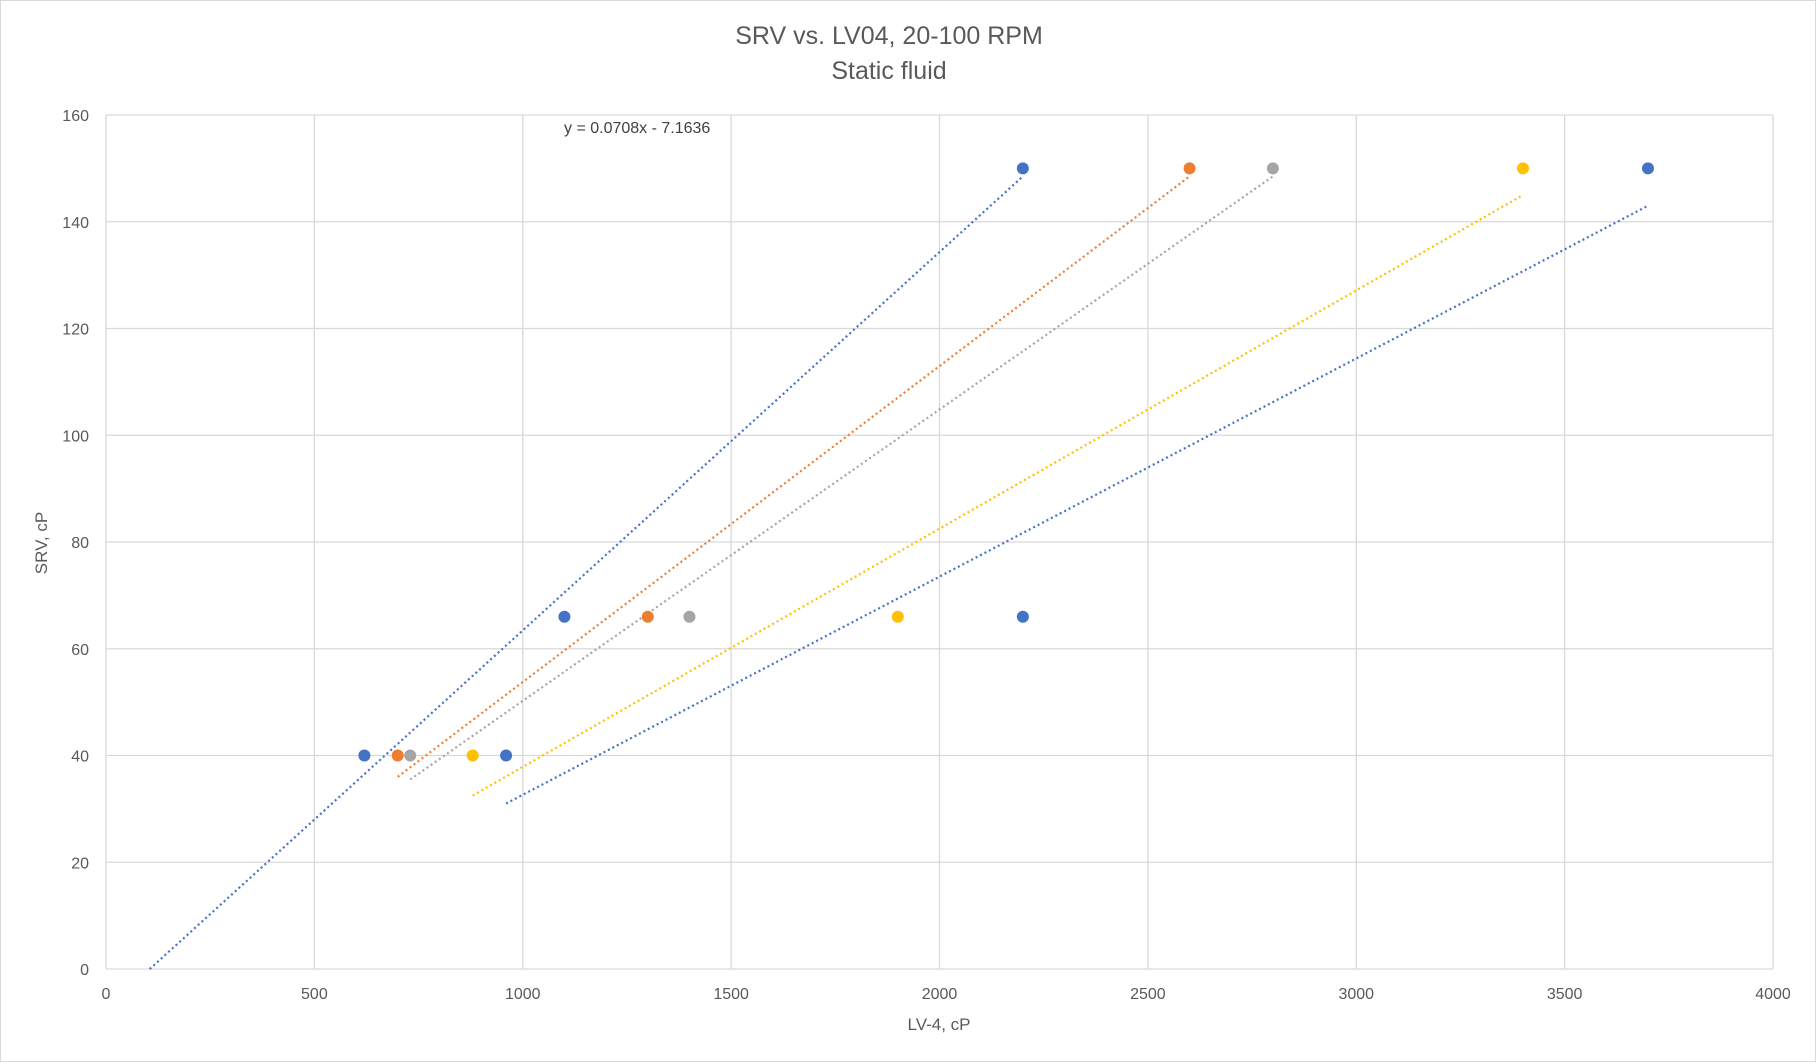 Image resolution: width=1816 pixels, height=1063 pixels. Describe the element at coordinates (523, 994) in the screenshot. I see `x-tick-label: 1000` at that location.